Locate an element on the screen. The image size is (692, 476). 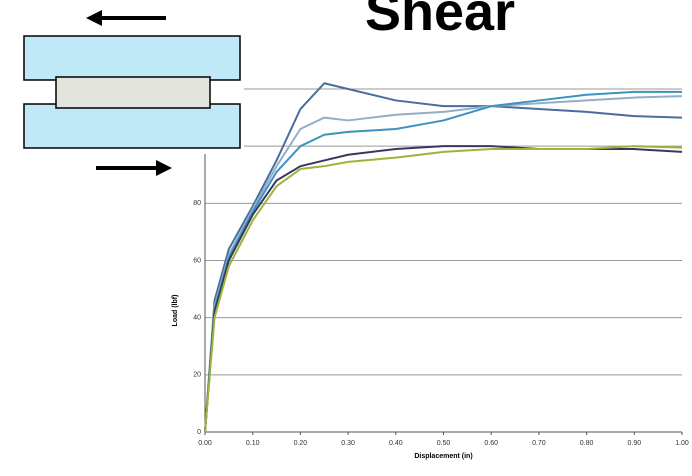
y-tick-label: 0 is located at coordinates (199, 432).